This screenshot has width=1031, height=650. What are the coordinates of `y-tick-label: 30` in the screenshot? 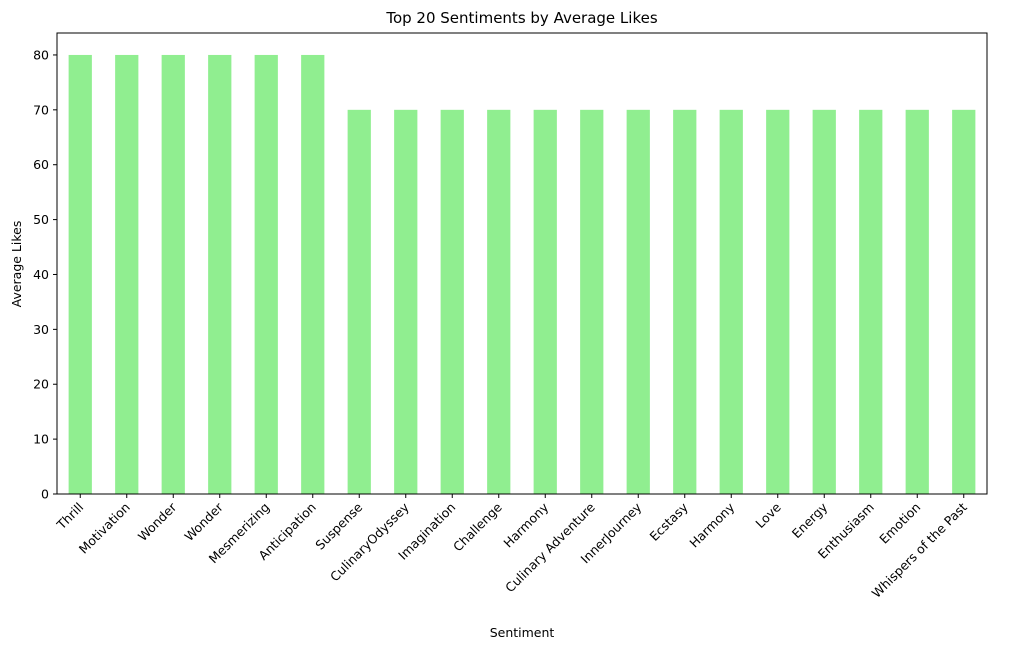 It's located at (41, 329).